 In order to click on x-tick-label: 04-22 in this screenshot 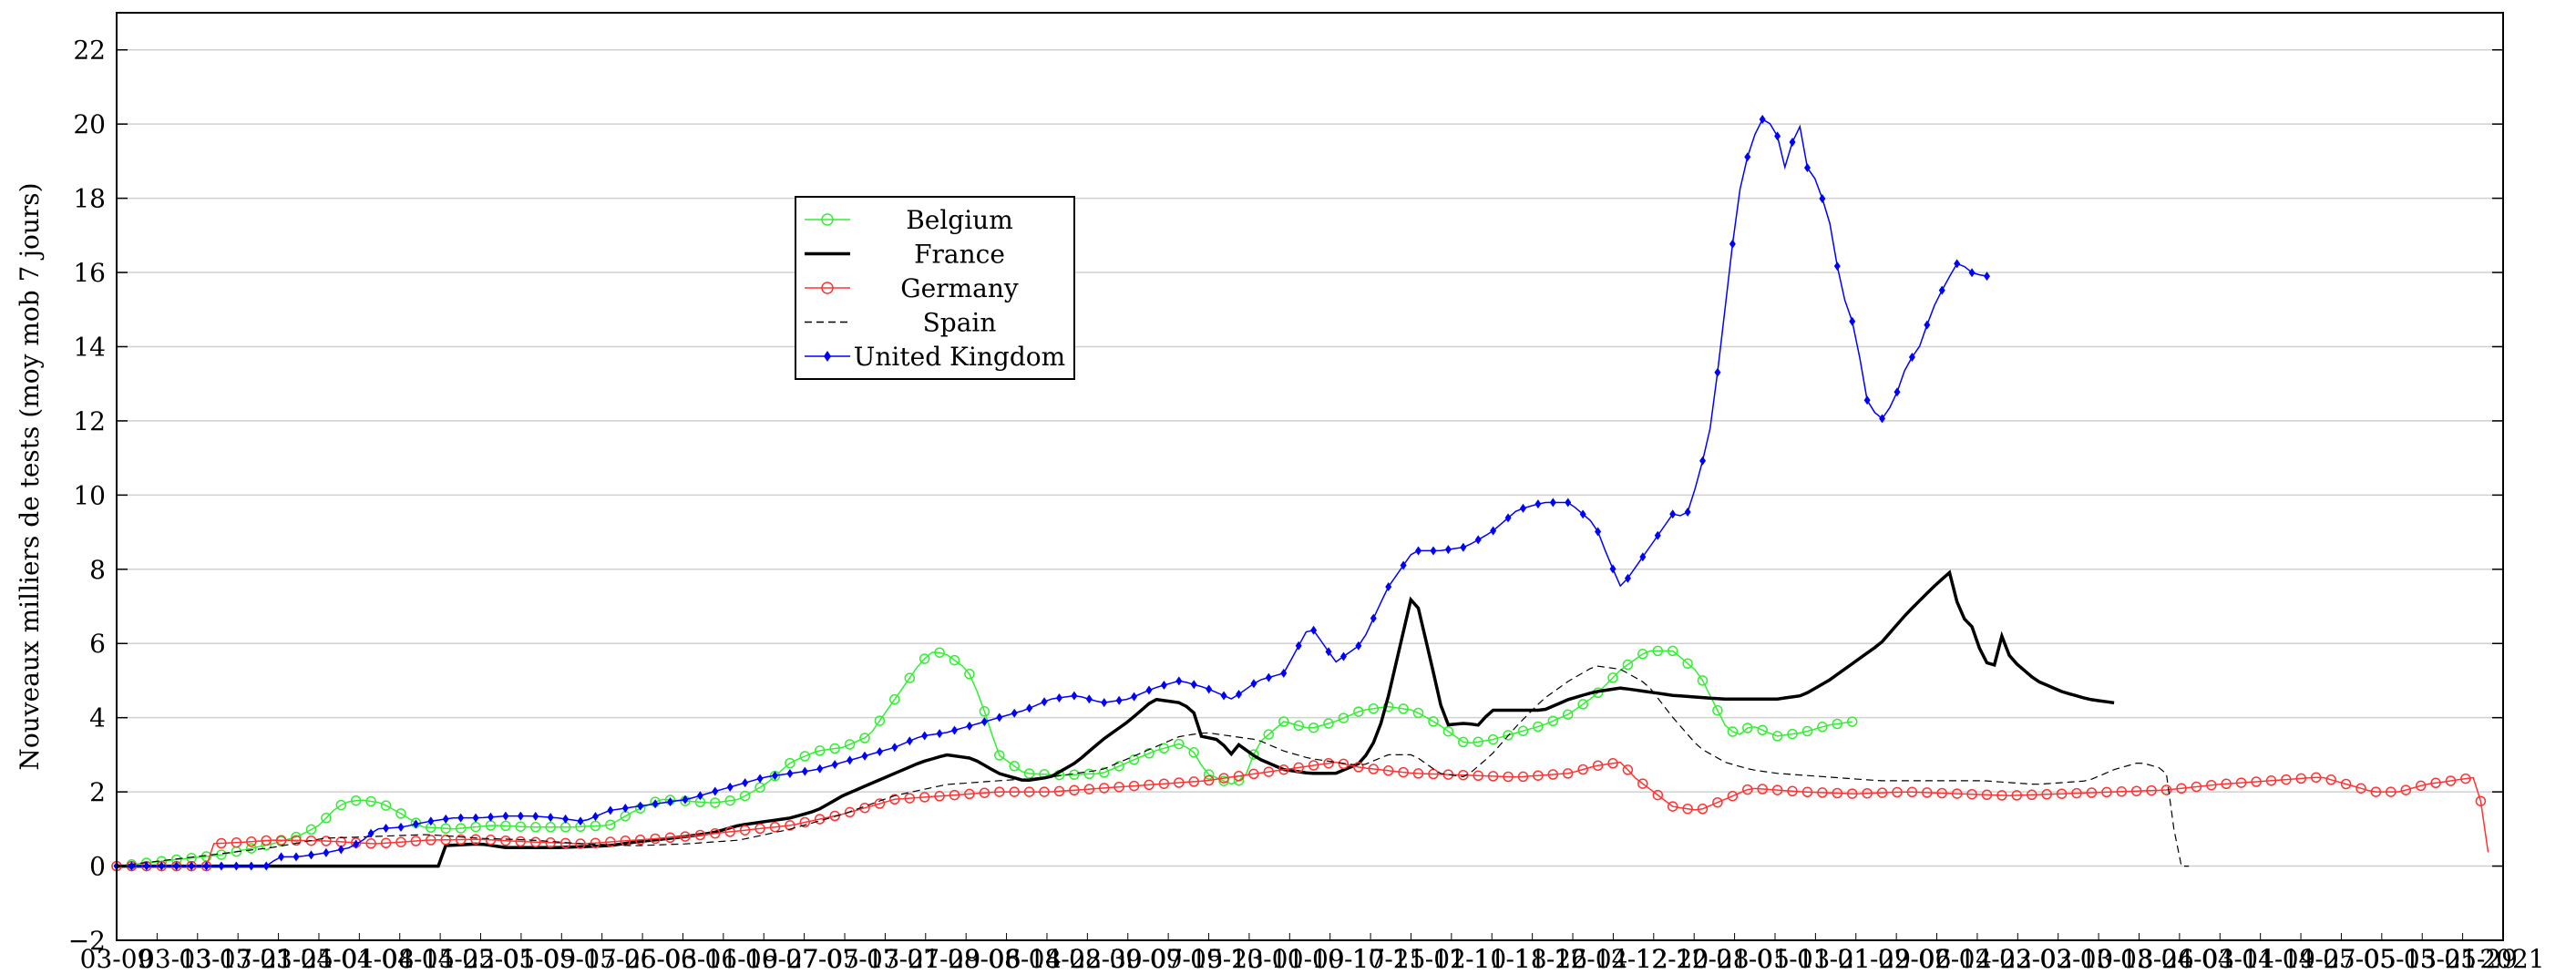, I will do `click(459, 957)`.